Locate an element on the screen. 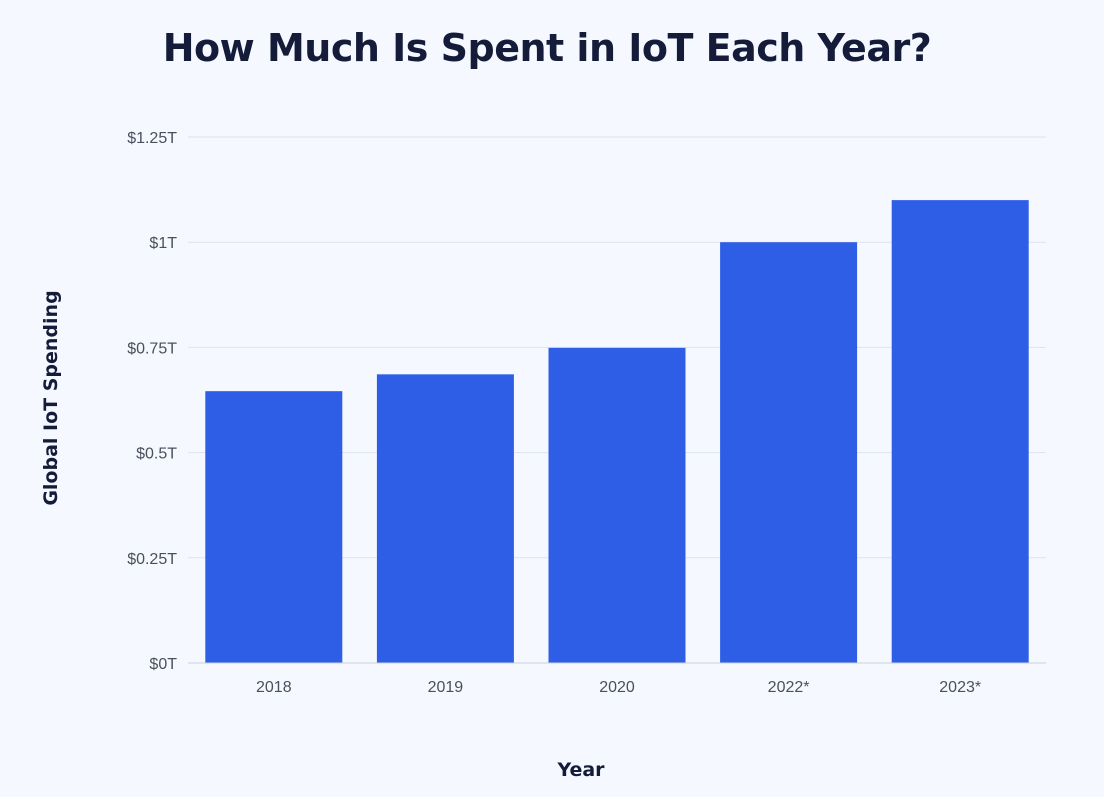 The width and height of the screenshot is (1104, 797). y-tick-label: $0.75T is located at coordinates (152, 348).